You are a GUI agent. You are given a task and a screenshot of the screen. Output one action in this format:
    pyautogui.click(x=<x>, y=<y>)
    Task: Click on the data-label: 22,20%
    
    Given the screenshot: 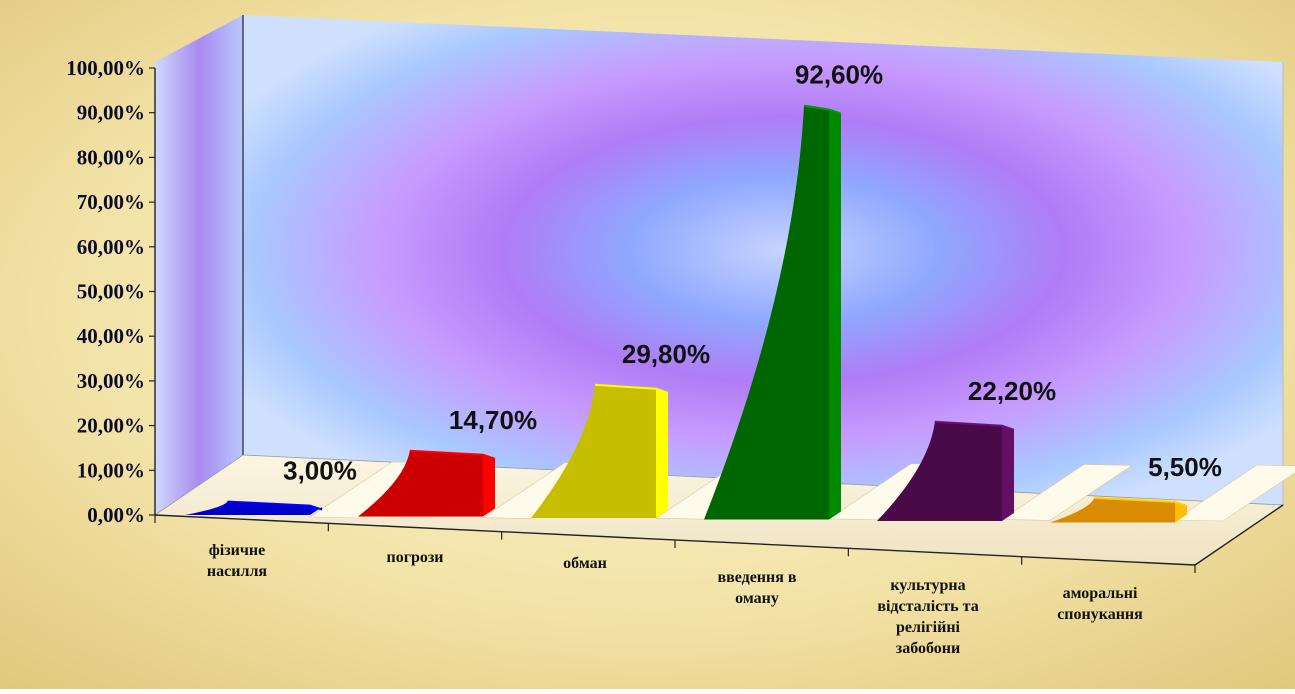 What is the action you would take?
    pyautogui.click(x=1012, y=391)
    